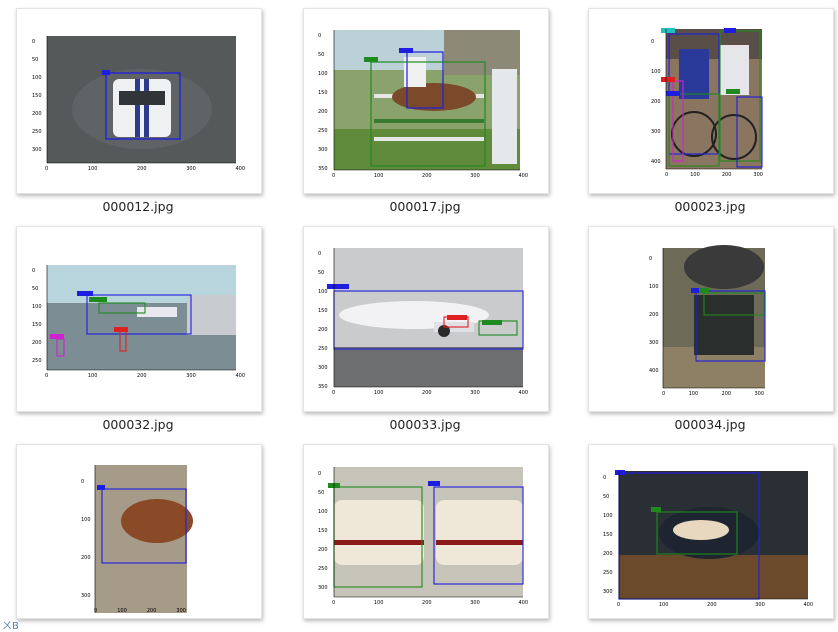  What do you see at coordinates (710, 424) in the screenshot?
I see `file-name-label: 000034.jpg` at bounding box center [710, 424].